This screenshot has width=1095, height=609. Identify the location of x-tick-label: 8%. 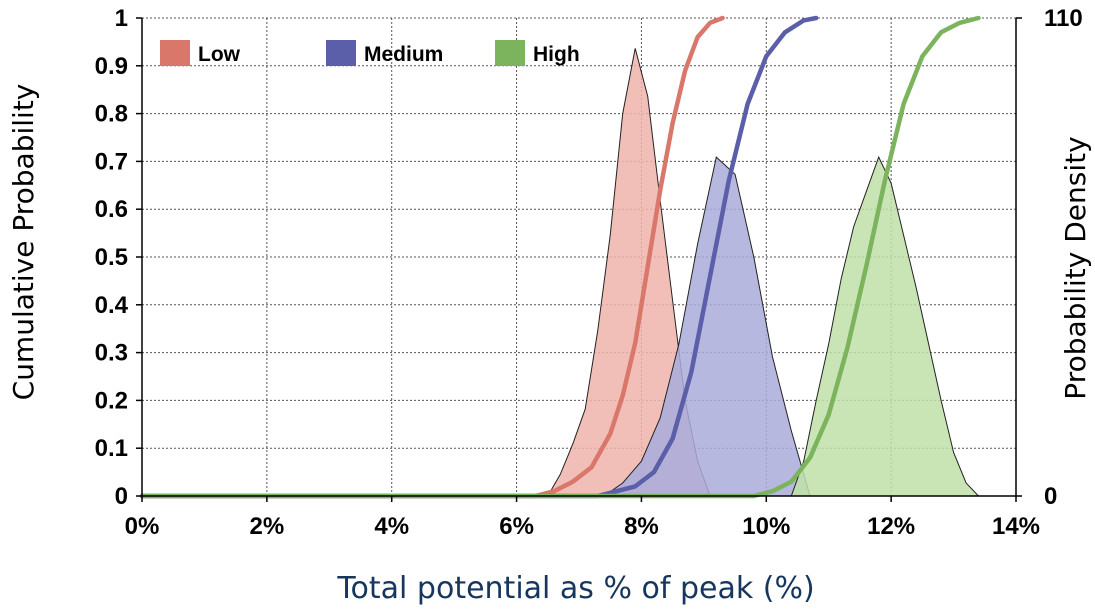
(641, 526).